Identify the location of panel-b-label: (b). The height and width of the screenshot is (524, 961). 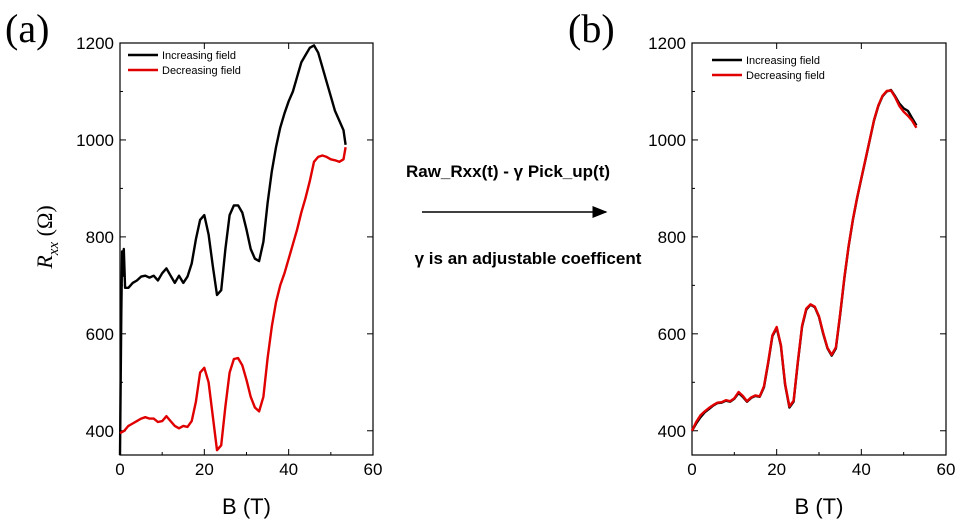
(591, 28).